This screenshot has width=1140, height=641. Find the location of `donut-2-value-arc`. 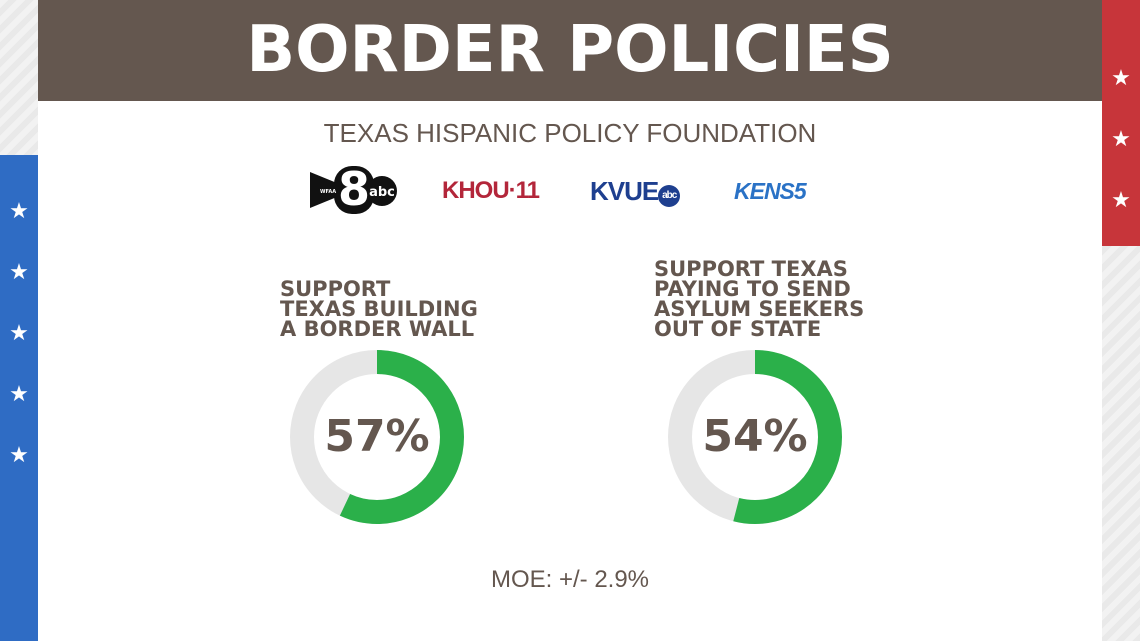

donut-2-value-arc is located at coordinates (755, 437).